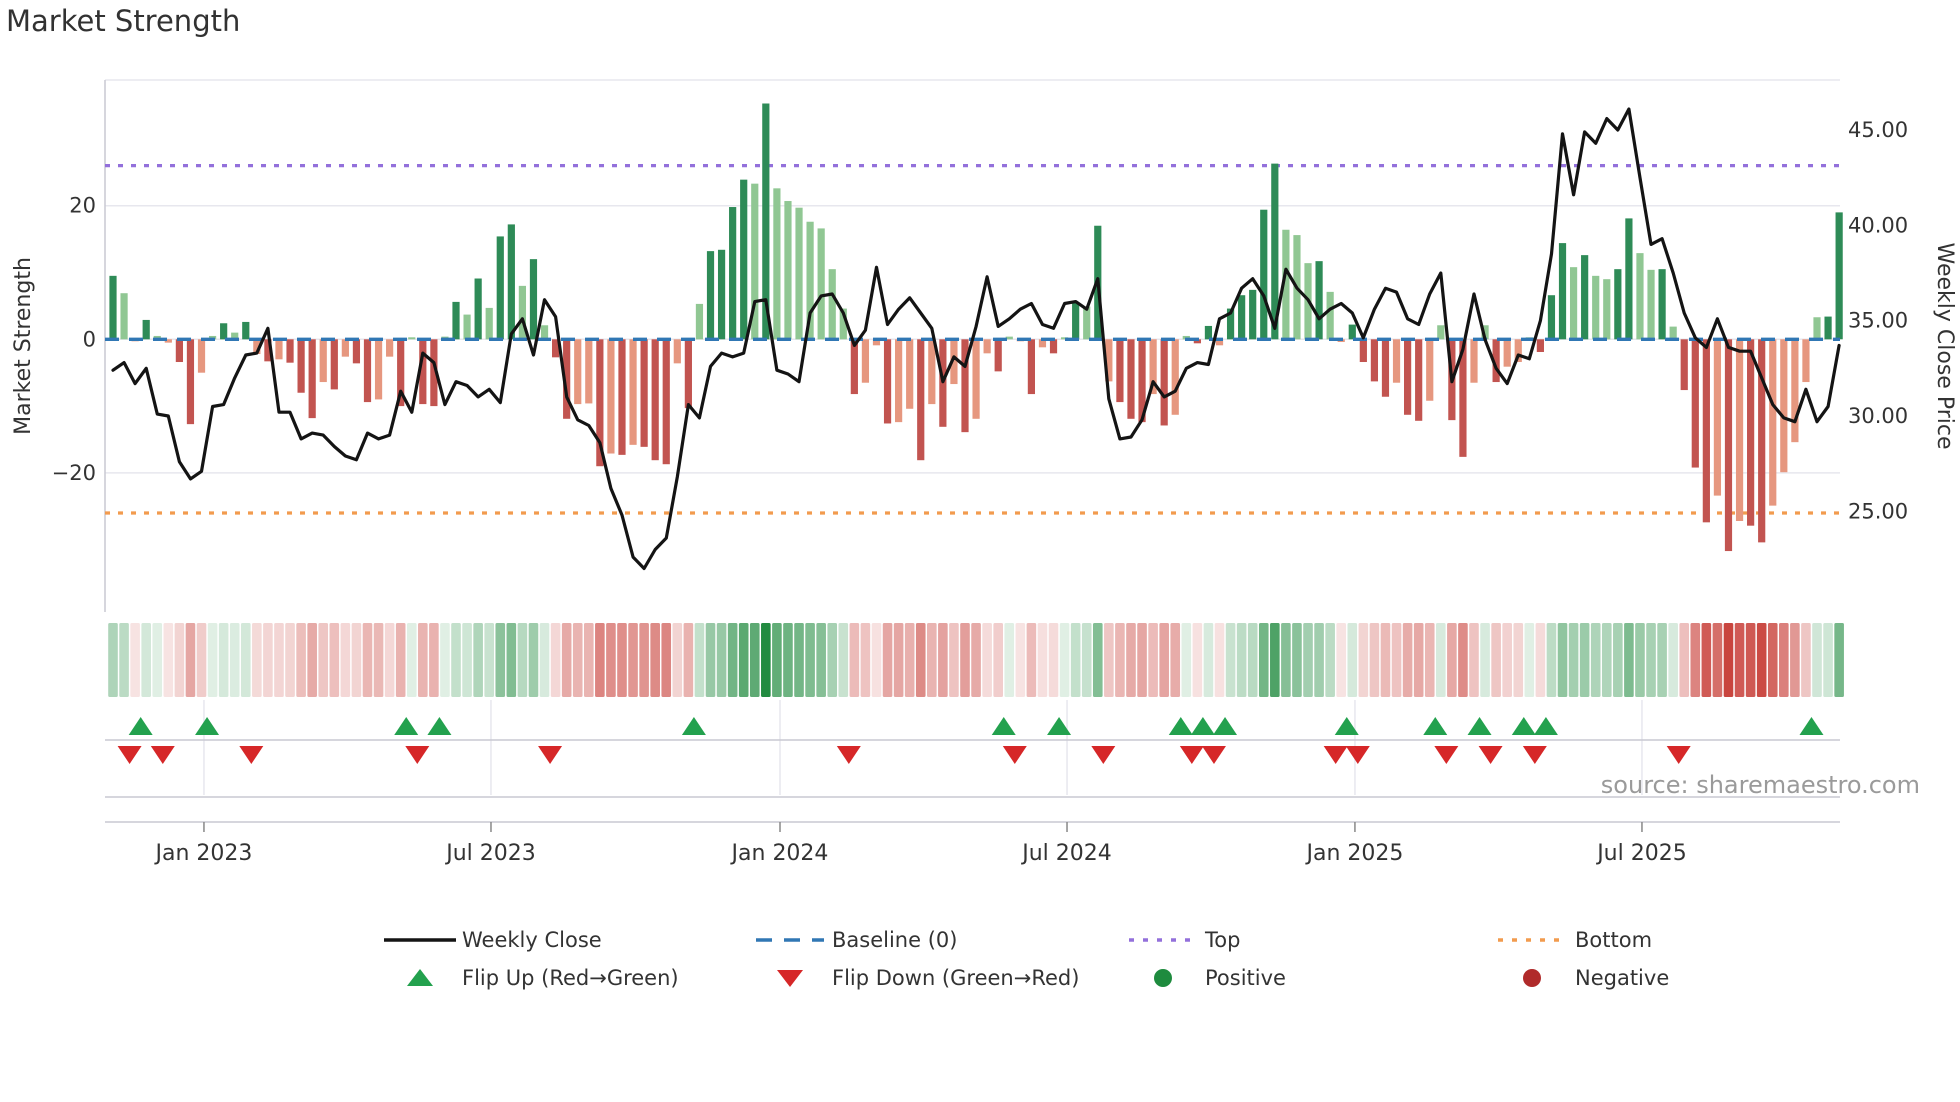  Describe the element at coordinates (1878, 416) in the screenshot. I see `right-axis-tick-label: 30.00` at that location.